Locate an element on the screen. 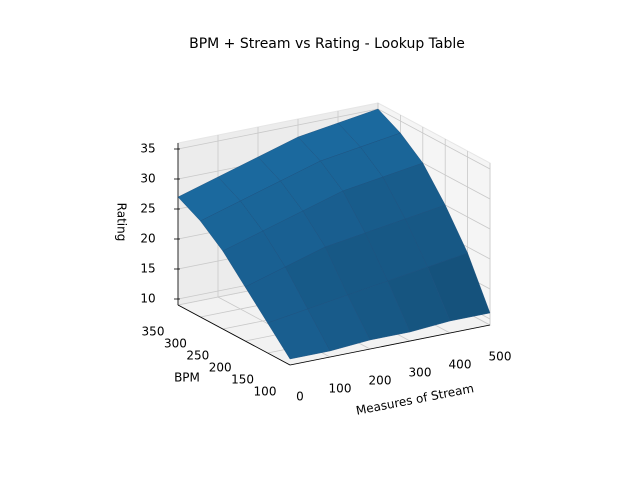 The height and width of the screenshot is (484, 640). z-tick-label: 15 is located at coordinates (147, 269).